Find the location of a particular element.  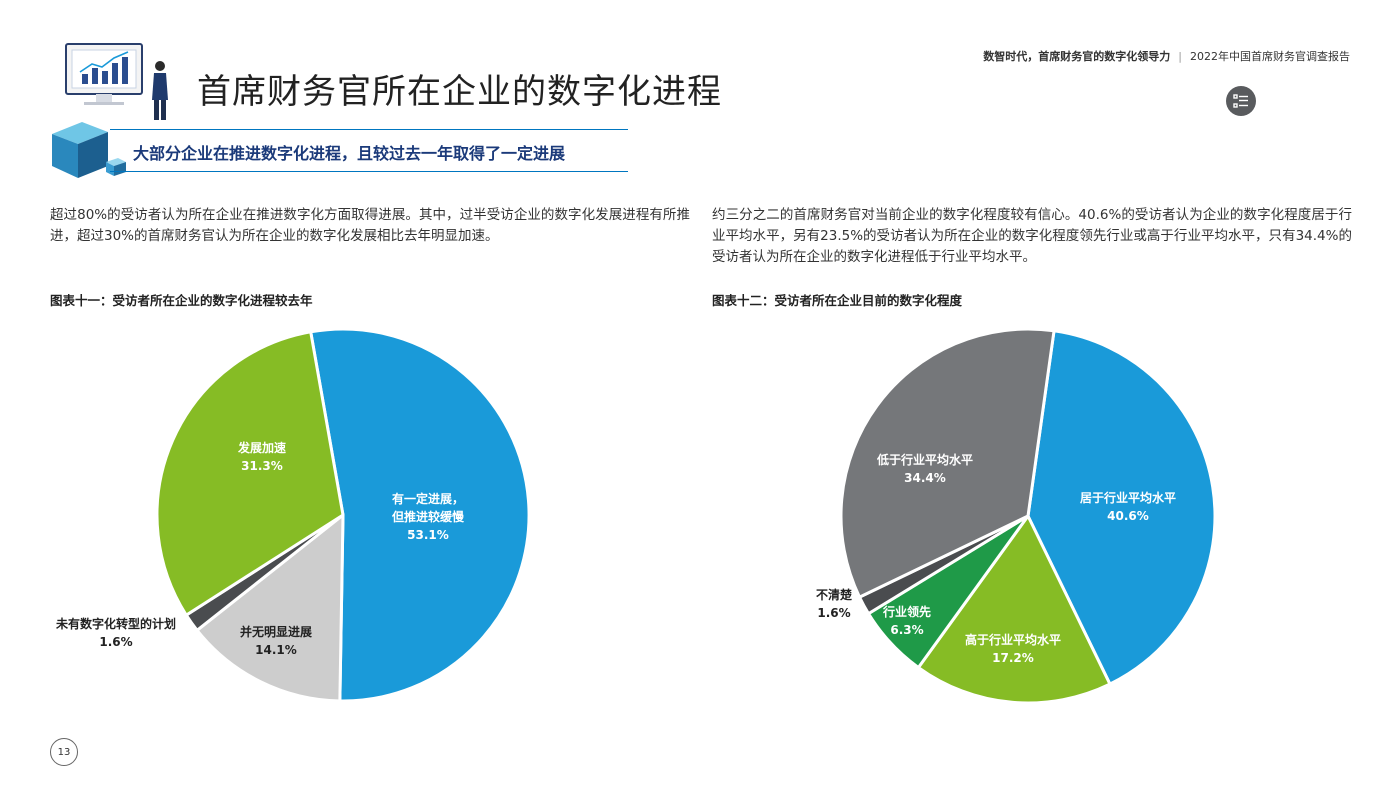

slice-value: 34.4% is located at coordinates (925, 478).